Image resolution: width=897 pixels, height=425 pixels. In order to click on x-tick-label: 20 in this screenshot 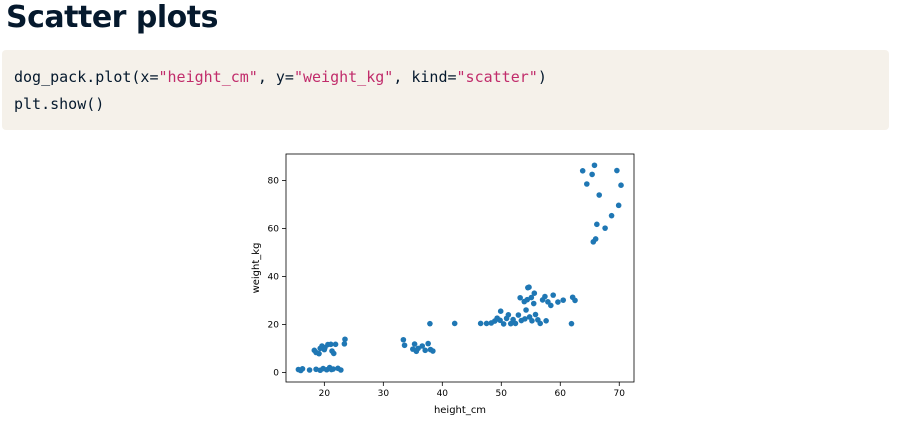, I will do `click(325, 394)`.